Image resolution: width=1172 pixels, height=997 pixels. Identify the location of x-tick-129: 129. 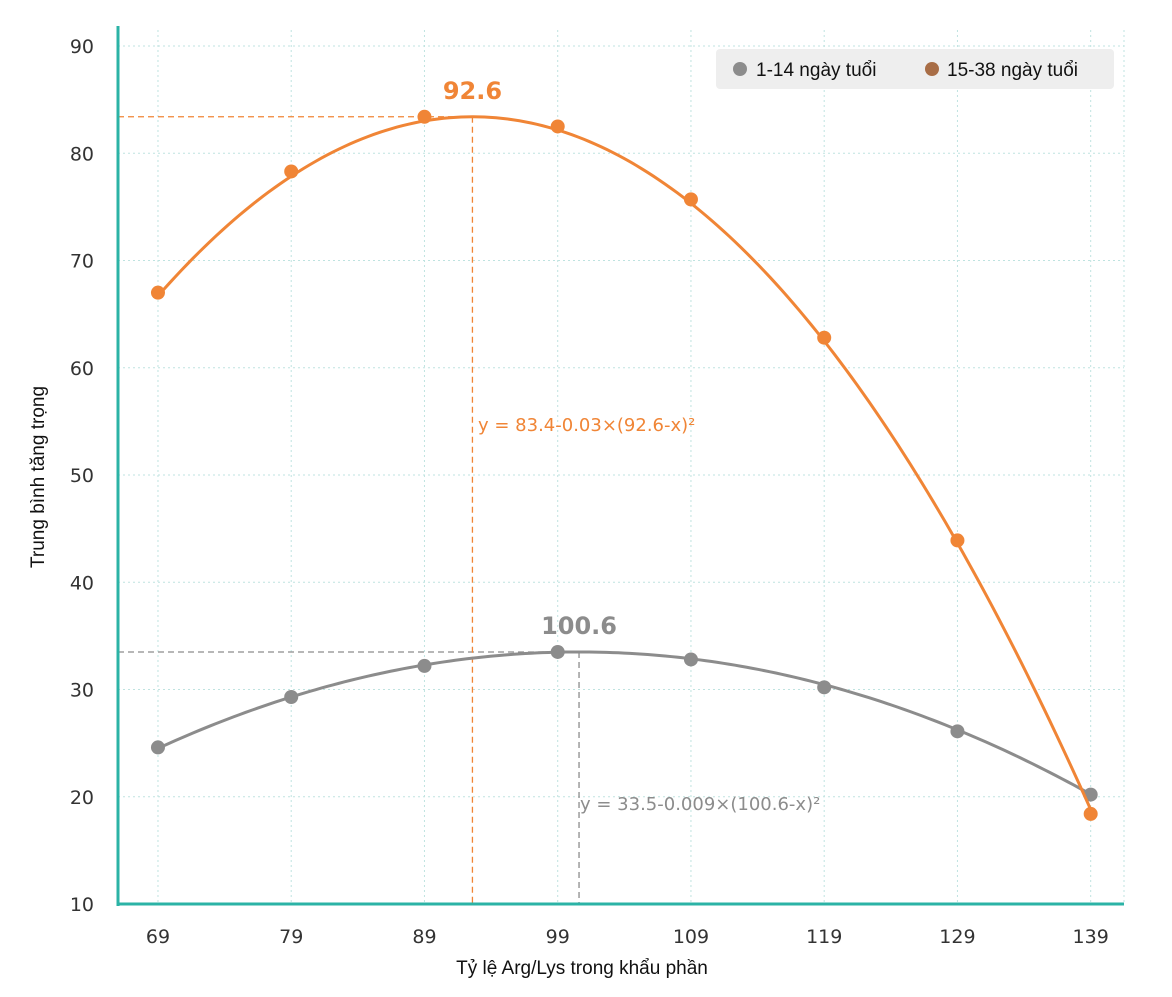
(957, 937).